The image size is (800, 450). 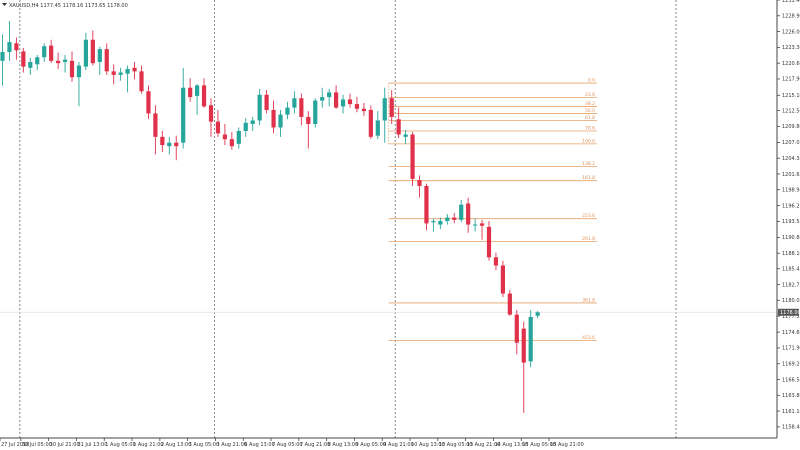 I want to click on time-tick-label: 2 Aug 13:00, so click(x=176, y=445).